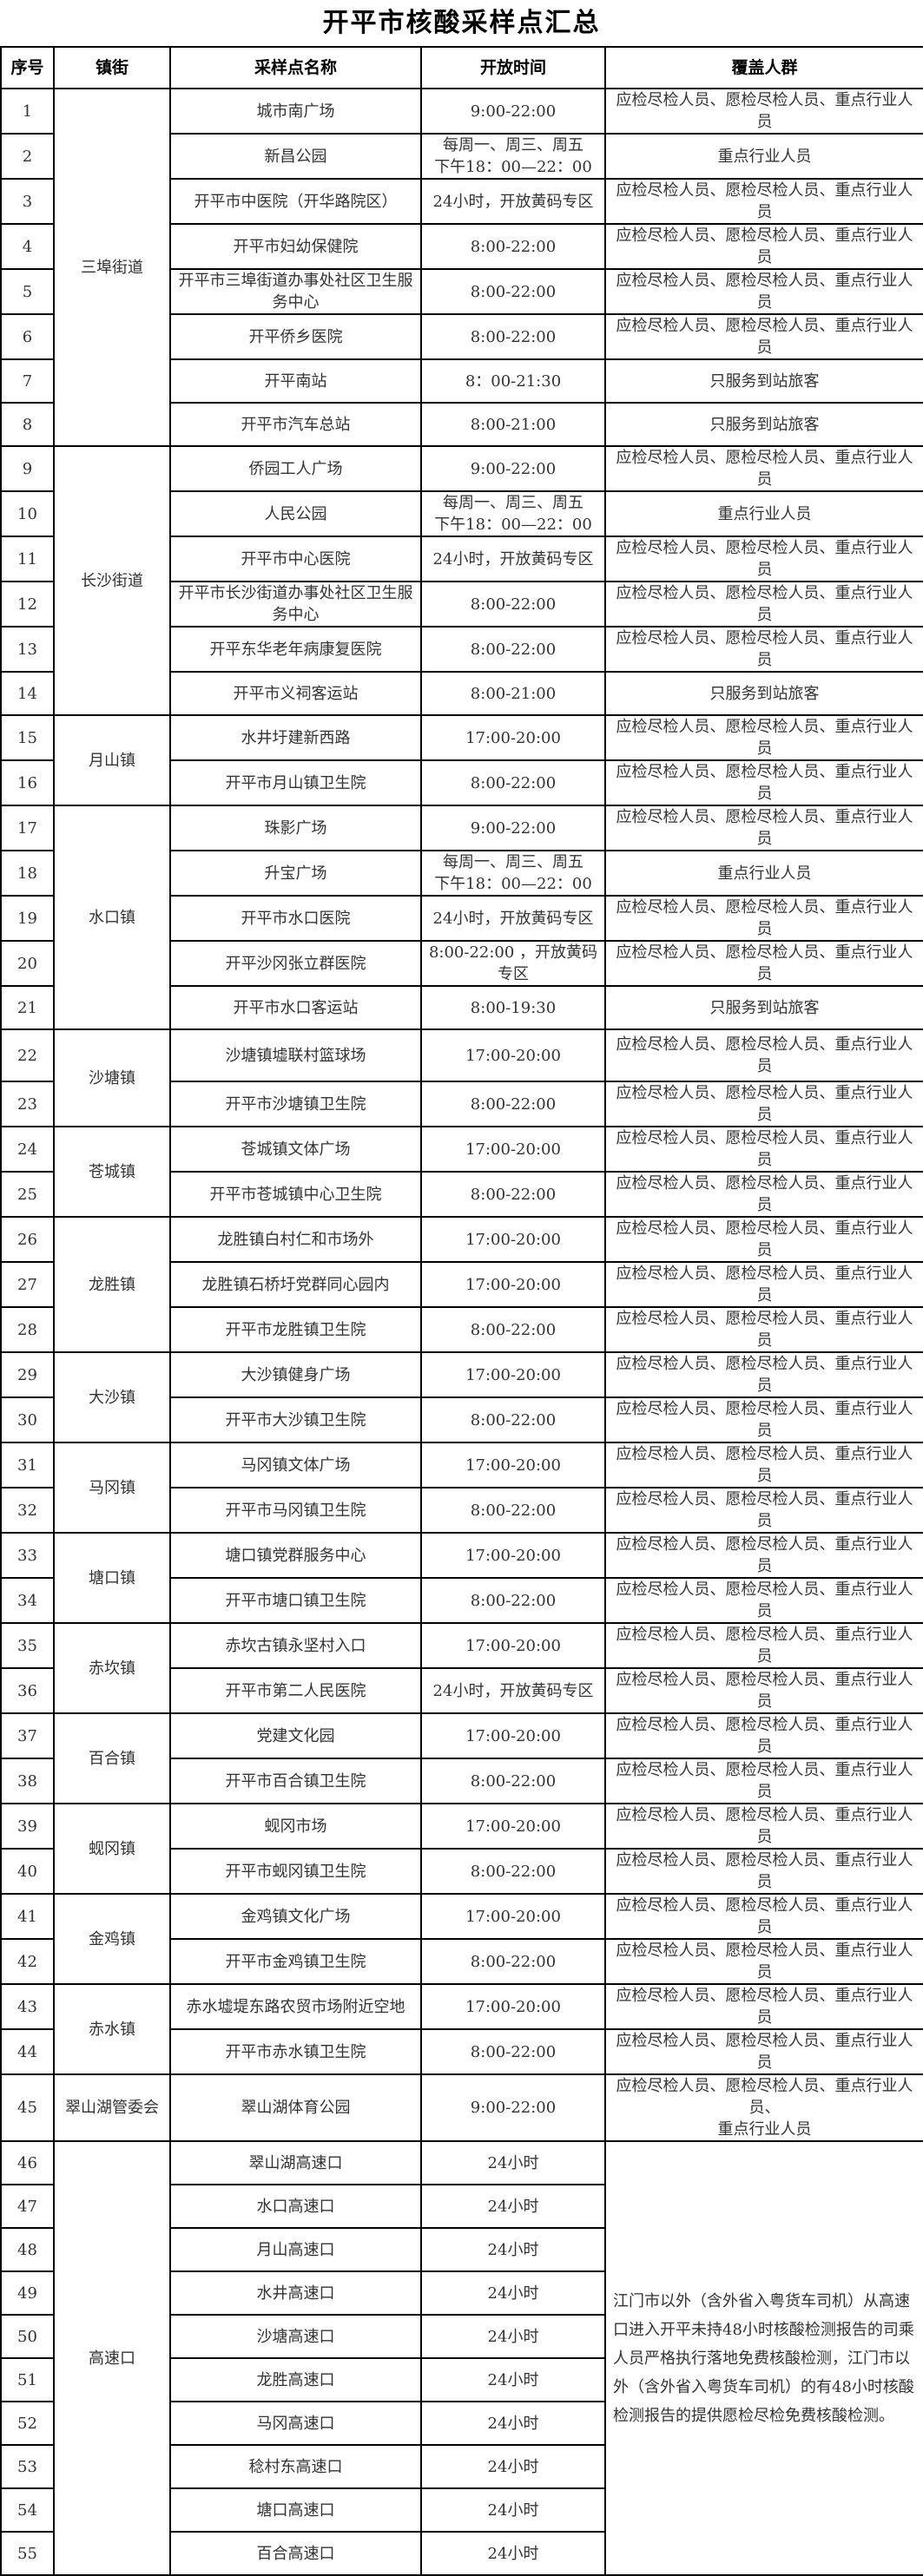  What do you see at coordinates (27, 2051) in the screenshot?
I see `row-number: 44` at bounding box center [27, 2051].